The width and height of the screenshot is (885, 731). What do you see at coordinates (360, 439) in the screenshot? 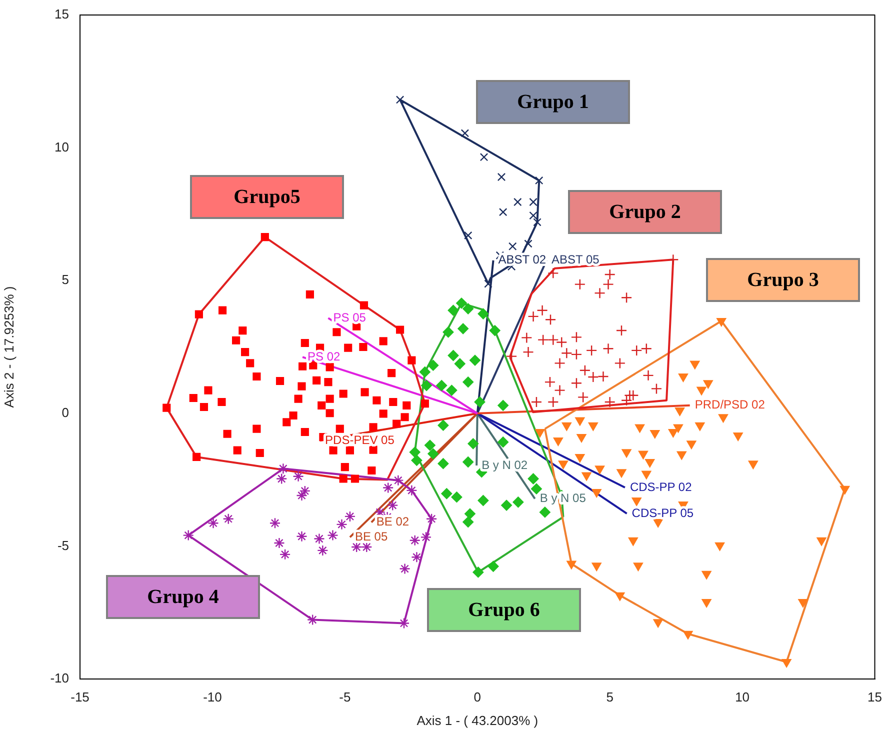
I see `series-label: PDS-PEV 05` at bounding box center [360, 439].